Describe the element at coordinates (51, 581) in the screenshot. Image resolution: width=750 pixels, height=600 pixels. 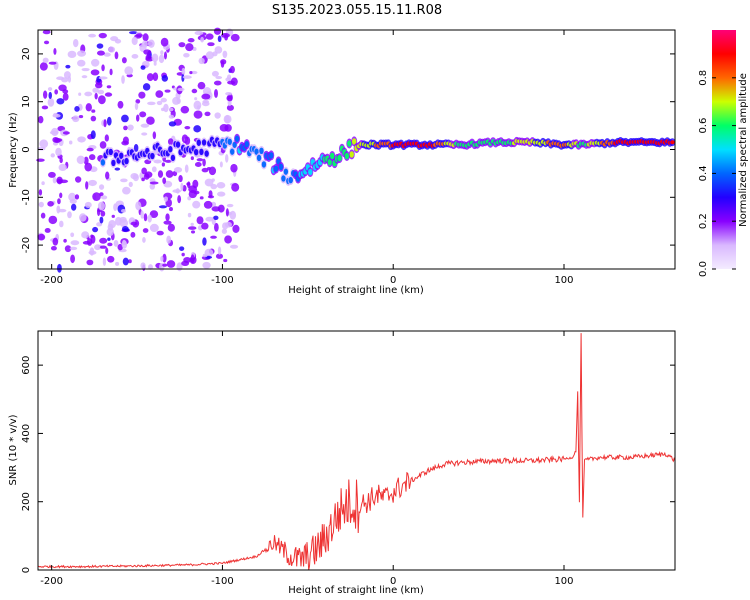
I see `x-tick-label: -200` at that location.